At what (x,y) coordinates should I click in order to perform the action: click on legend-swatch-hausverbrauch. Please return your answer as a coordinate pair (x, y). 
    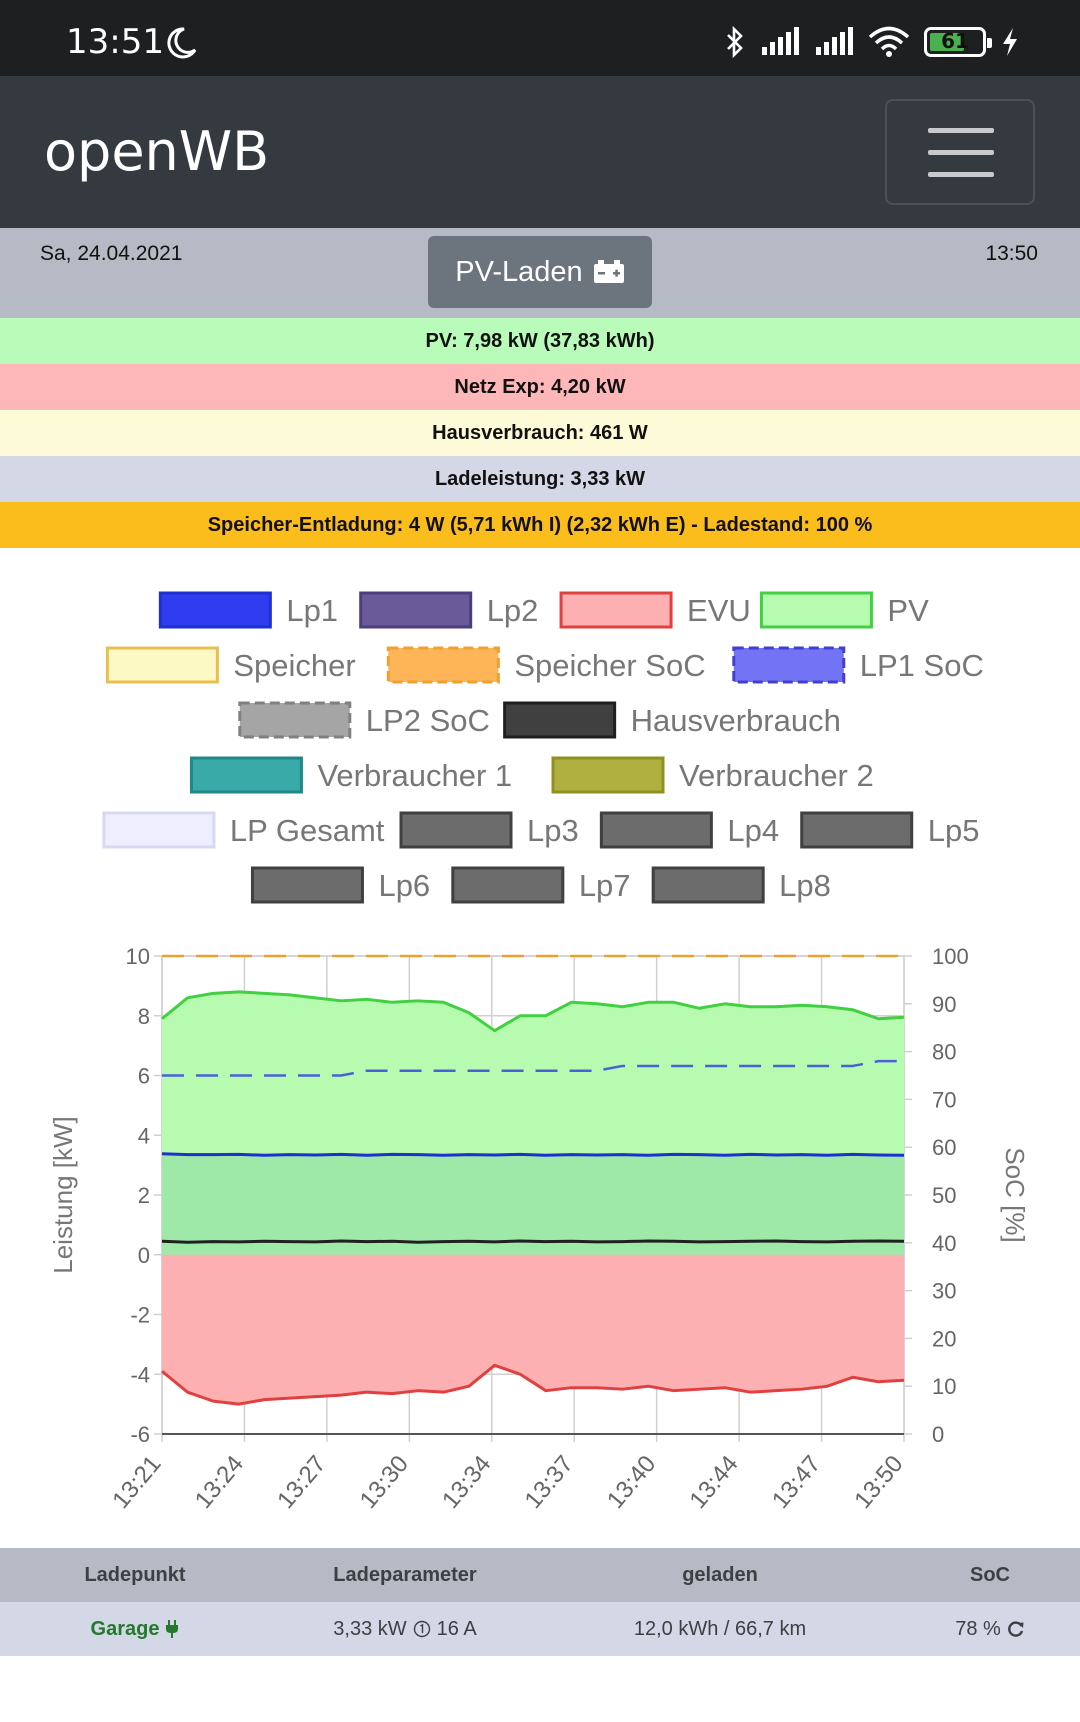
    Looking at the image, I should click on (560, 720).